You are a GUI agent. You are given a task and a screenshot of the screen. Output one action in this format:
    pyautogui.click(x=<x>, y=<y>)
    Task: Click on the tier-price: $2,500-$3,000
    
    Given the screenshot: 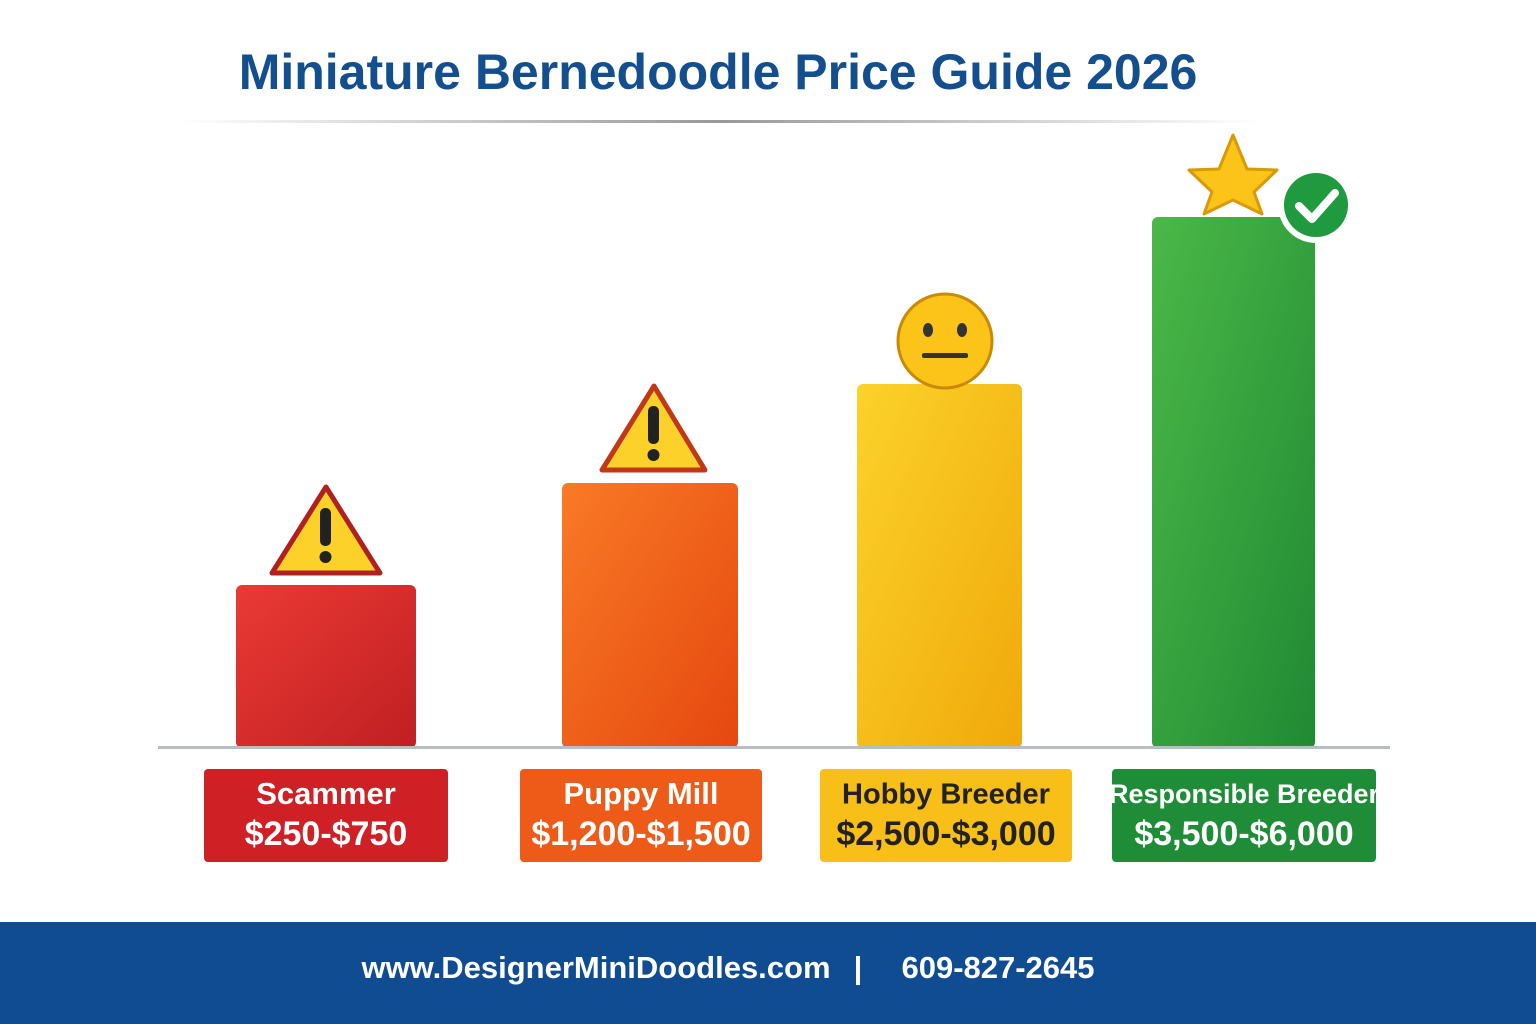 What is the action you would take?
    pyautogui.click(x=945, y=834)
    